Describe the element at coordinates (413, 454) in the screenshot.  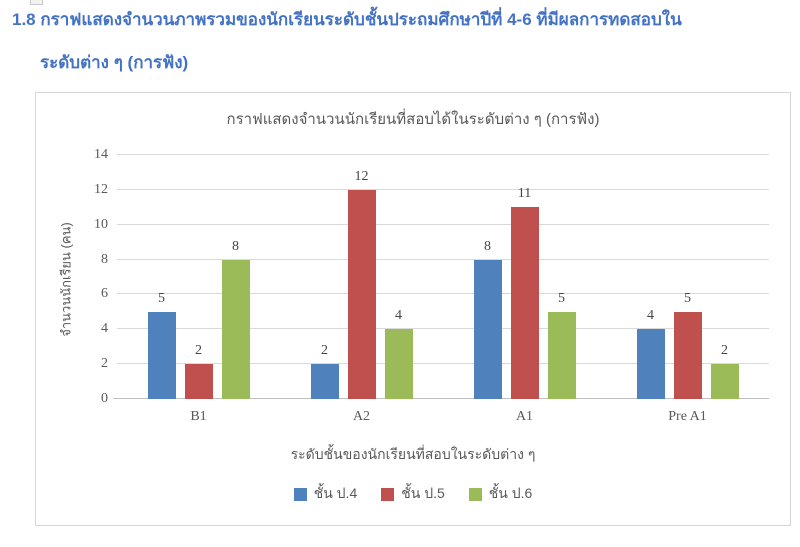
I see `x-axis-title: ระดับชั้นของนักเรียนที่สอบในระดับต่าง ๆ` at that location.